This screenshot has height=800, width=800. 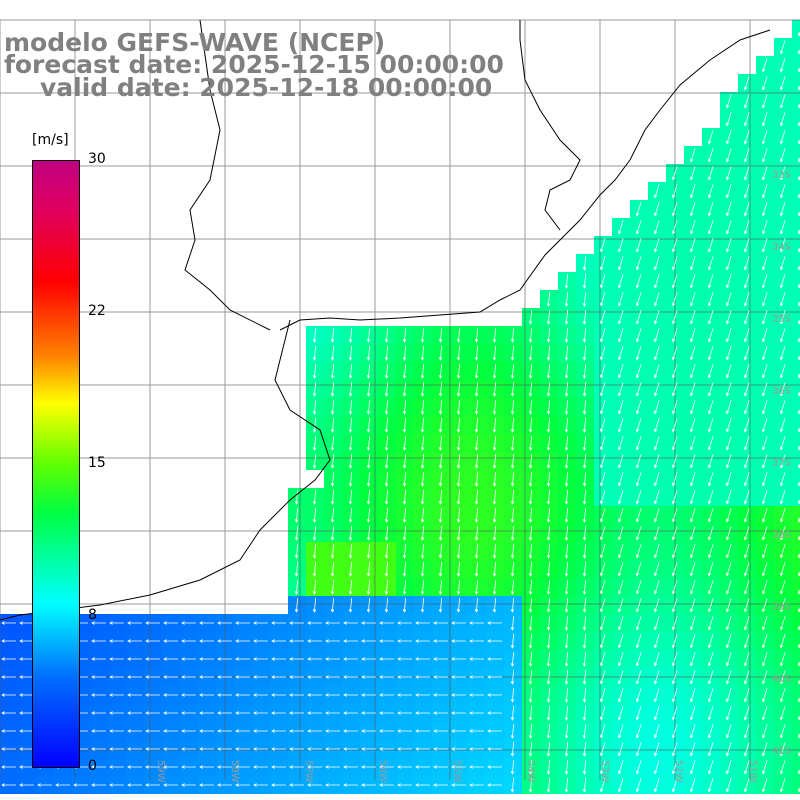 What do you see at coordinates (456, 771) in the screenshot?
I see `lon-label: 55W` at bounding box center [456, 771].